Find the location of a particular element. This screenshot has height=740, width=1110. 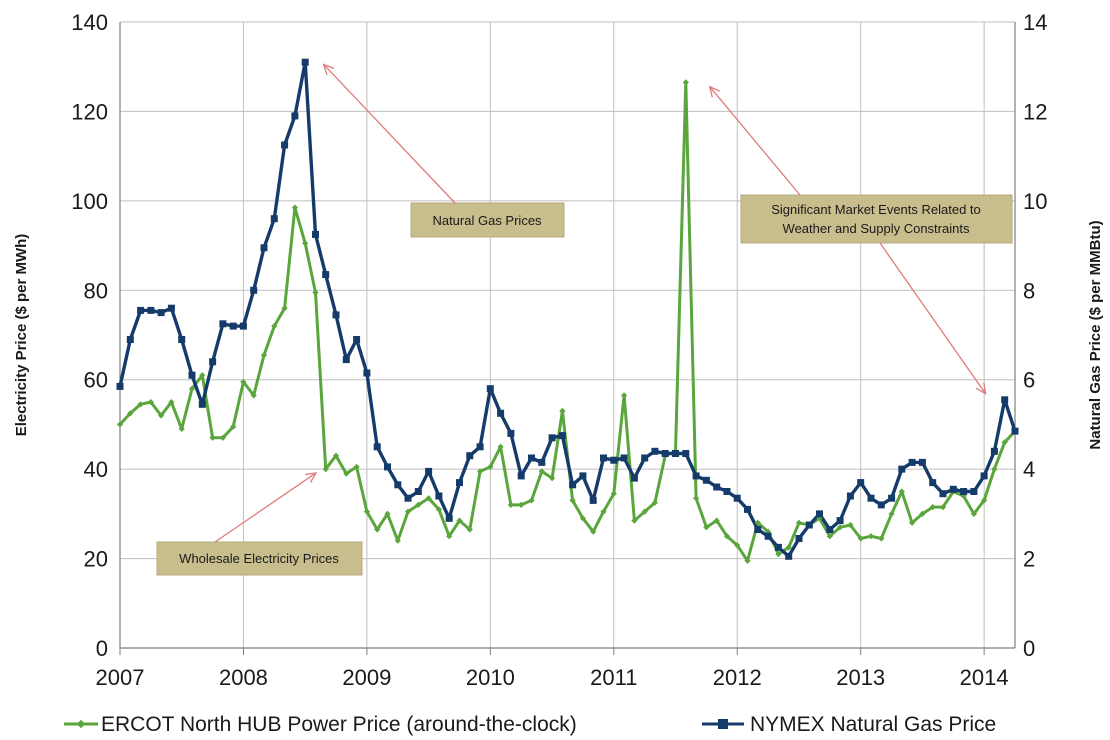

y-tick-label: 20 is located at coordinates (96, 559).